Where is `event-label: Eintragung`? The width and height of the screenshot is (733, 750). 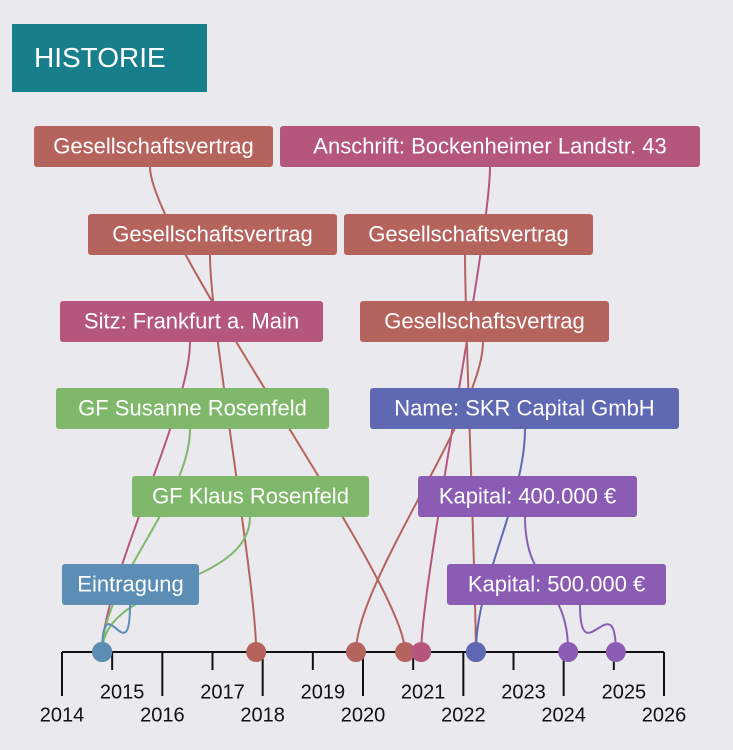
event-label: Eintragung is located at coordinates (130, 583).